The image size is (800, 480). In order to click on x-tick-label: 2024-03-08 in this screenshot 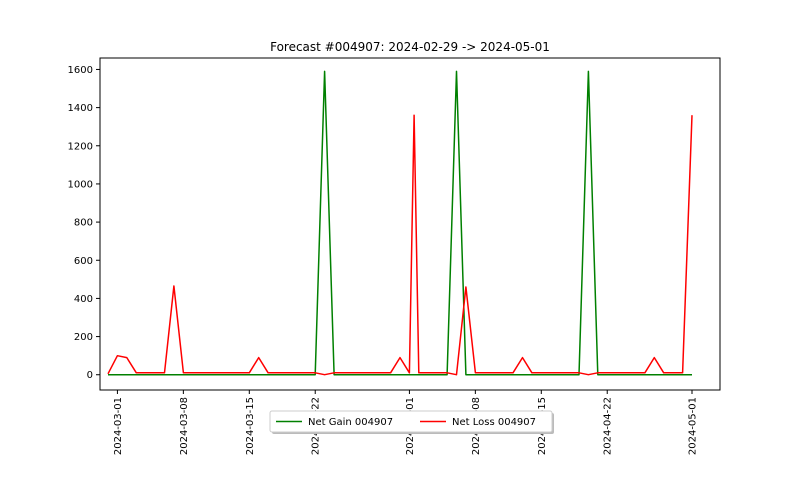, I will do `click(184, 426)`.